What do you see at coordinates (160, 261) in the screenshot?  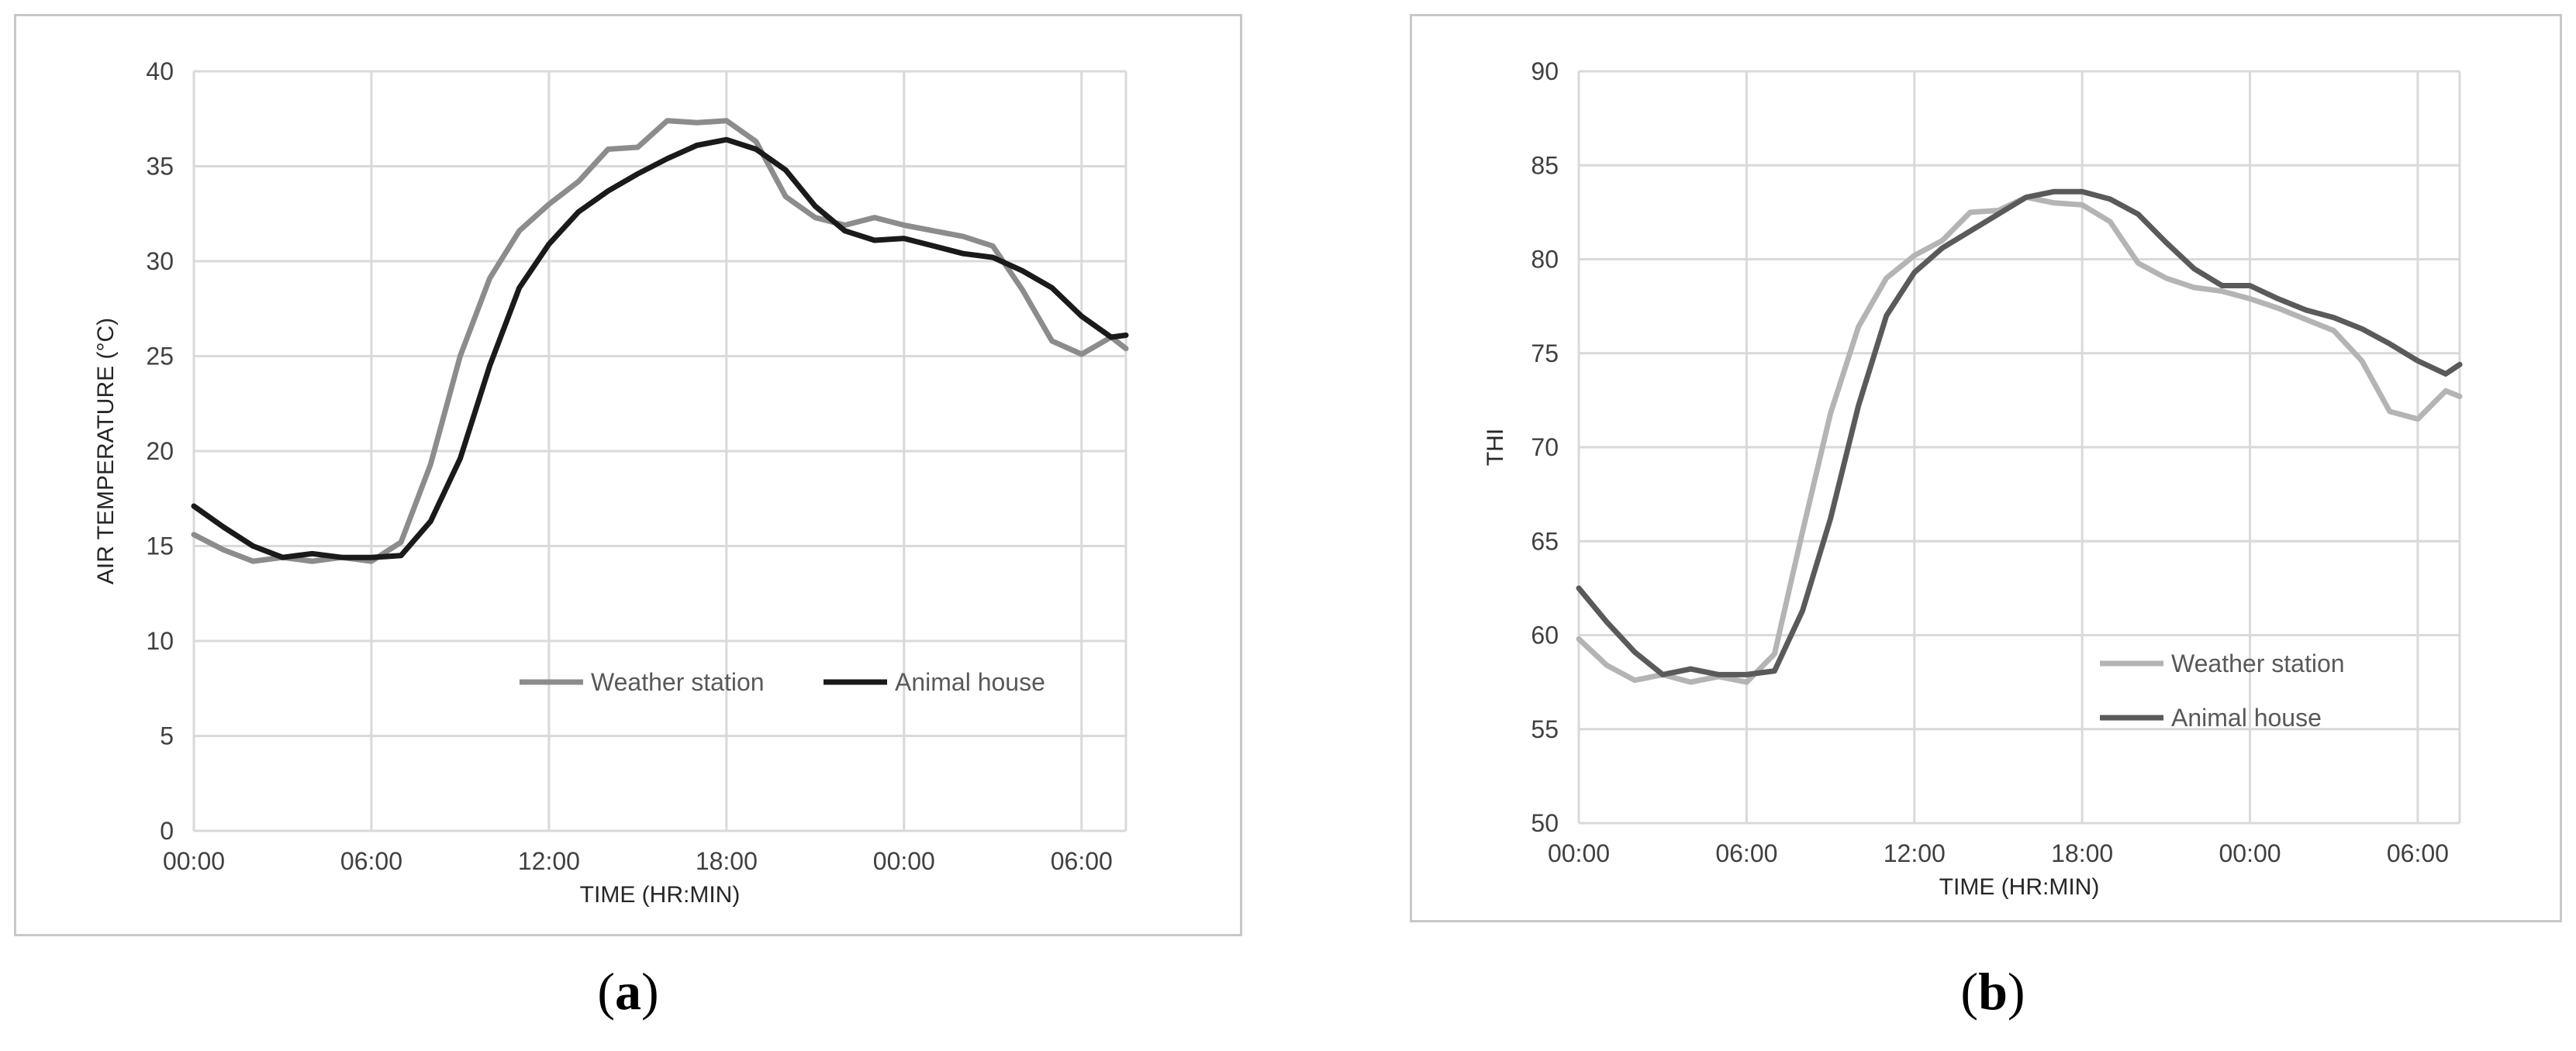 I see `y-tick-label: 30` at bounding box center [160, 261].